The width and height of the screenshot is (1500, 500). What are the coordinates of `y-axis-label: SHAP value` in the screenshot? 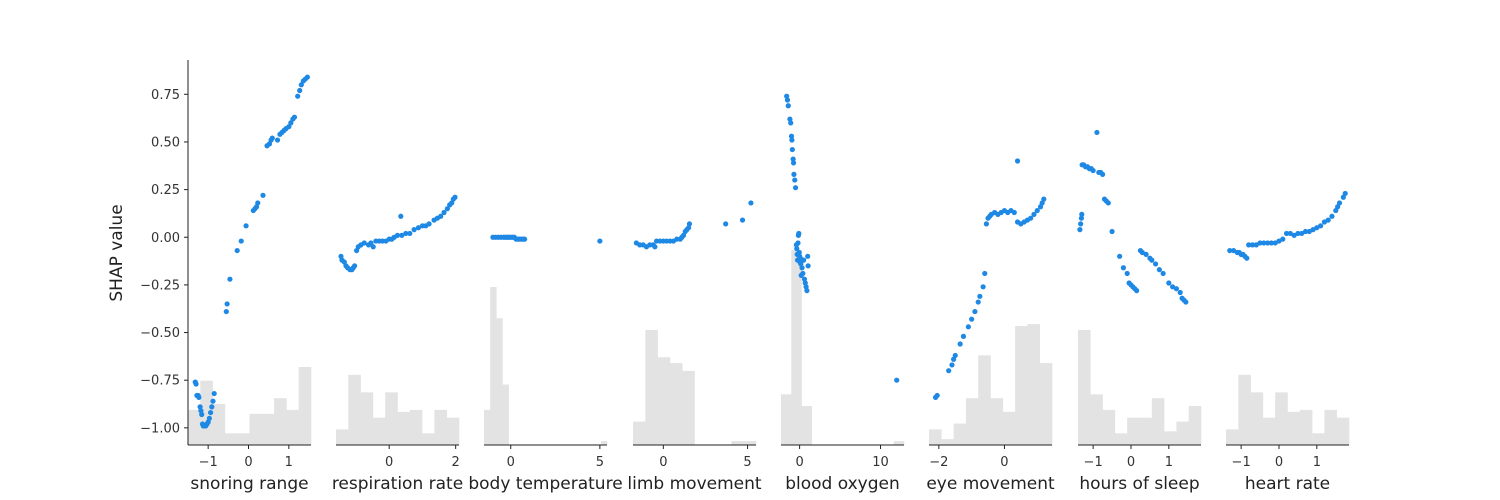 It's located at (117, 252).